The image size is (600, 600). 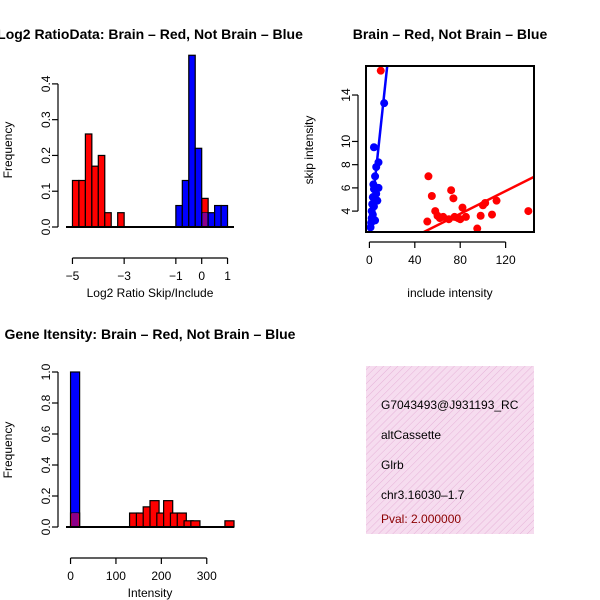 What do you see at coordinates (449, 293) in the screenshot?
I see `scatter-xlabel: include intensity` at bounding box center [449, 293].